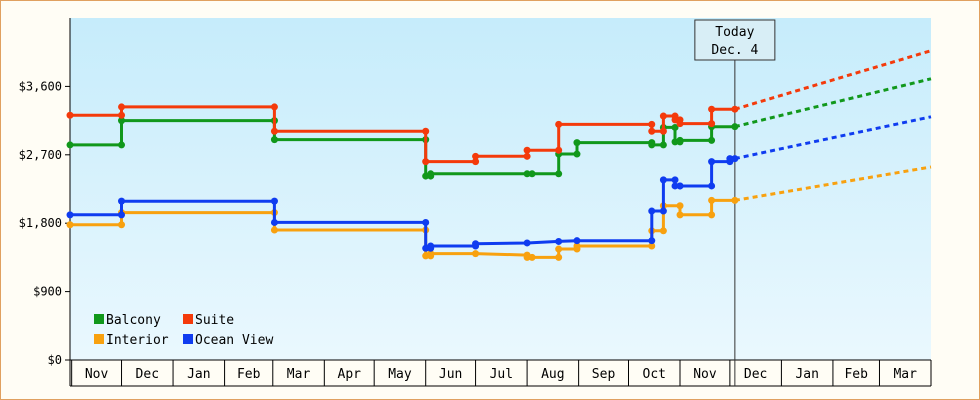 The width and height of the screenshot is (980, 400). What do you see at coordinates (40, 155) in the screenshot?
I see `y-tick-label: $2,700` at bounding box center [40, 155].